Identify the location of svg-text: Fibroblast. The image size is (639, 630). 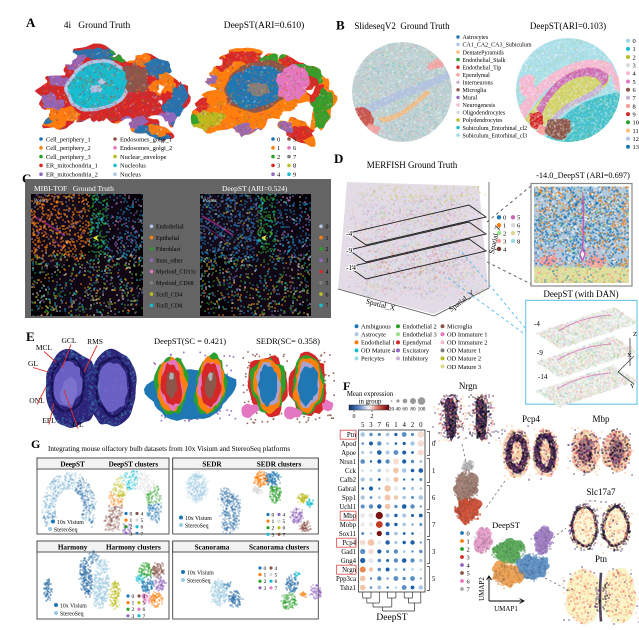
(168, 250).